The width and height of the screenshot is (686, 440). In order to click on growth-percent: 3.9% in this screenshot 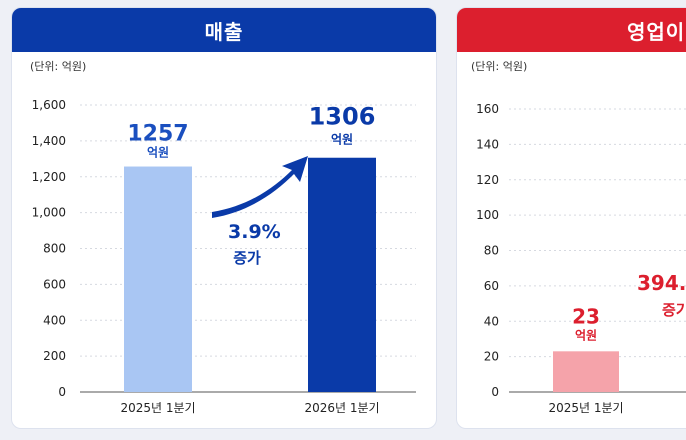, I will do `click(254, 232)`.